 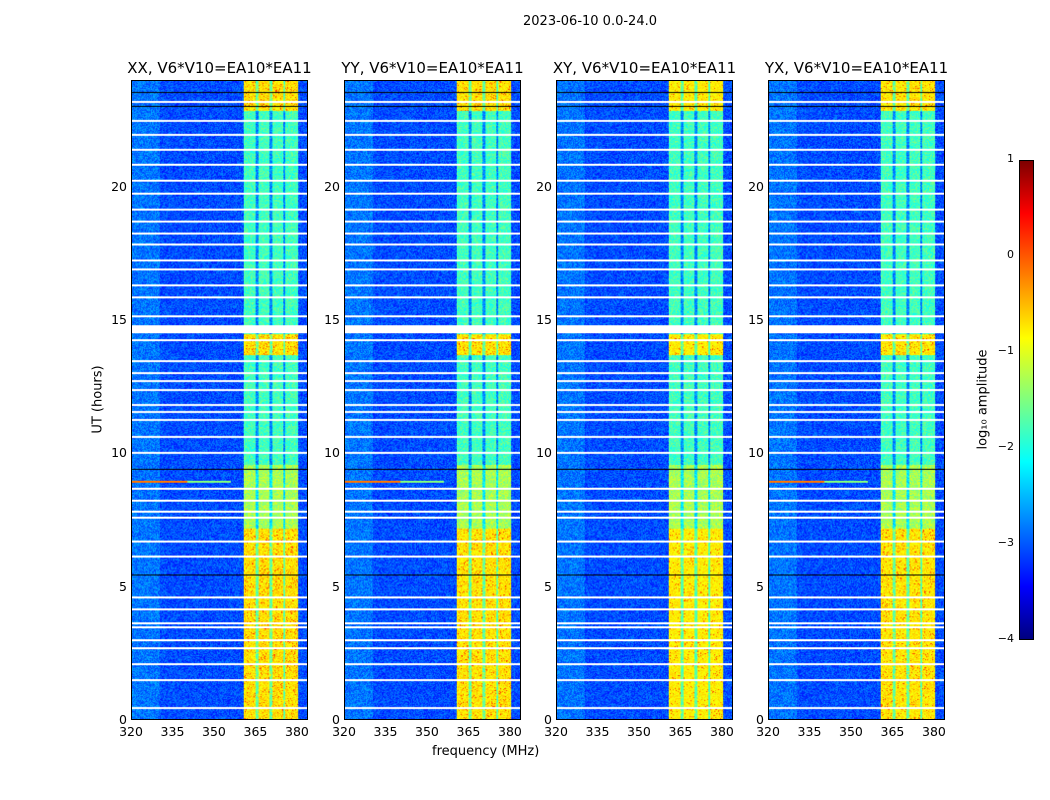 I want to click on colorbar, so click(x=1026, y=400).